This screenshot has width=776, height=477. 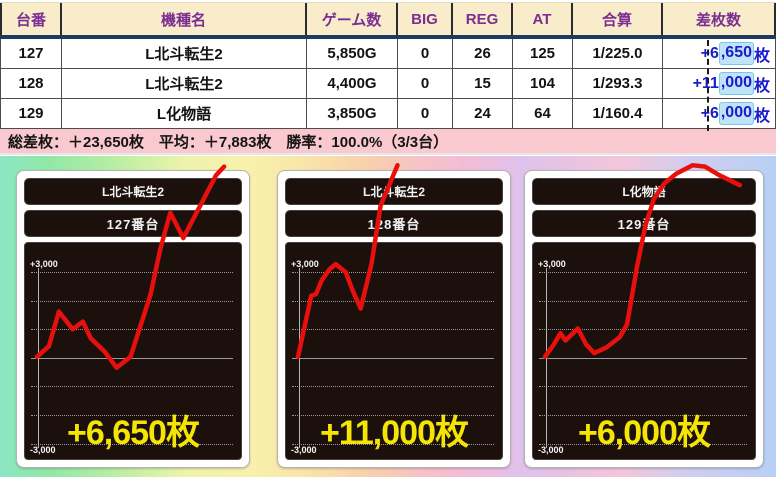 What do you see at coordinates (388, 142) in the screenshot?
I see `totals-summary-bar: 総差枚：＋23,650枚 平均：＋7,883枚 勝率：100.0%（3/3台）` at bounding box center [388, 142].